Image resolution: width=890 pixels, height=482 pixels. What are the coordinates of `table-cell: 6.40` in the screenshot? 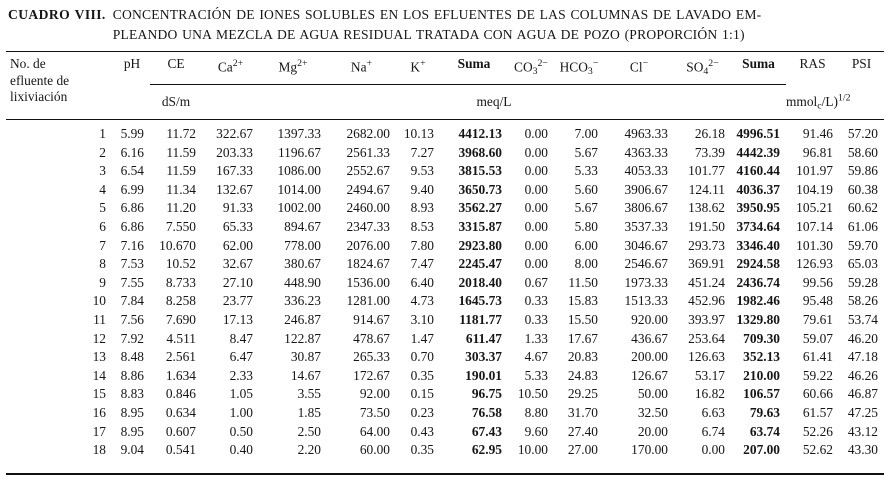 It's located at (422, 282).